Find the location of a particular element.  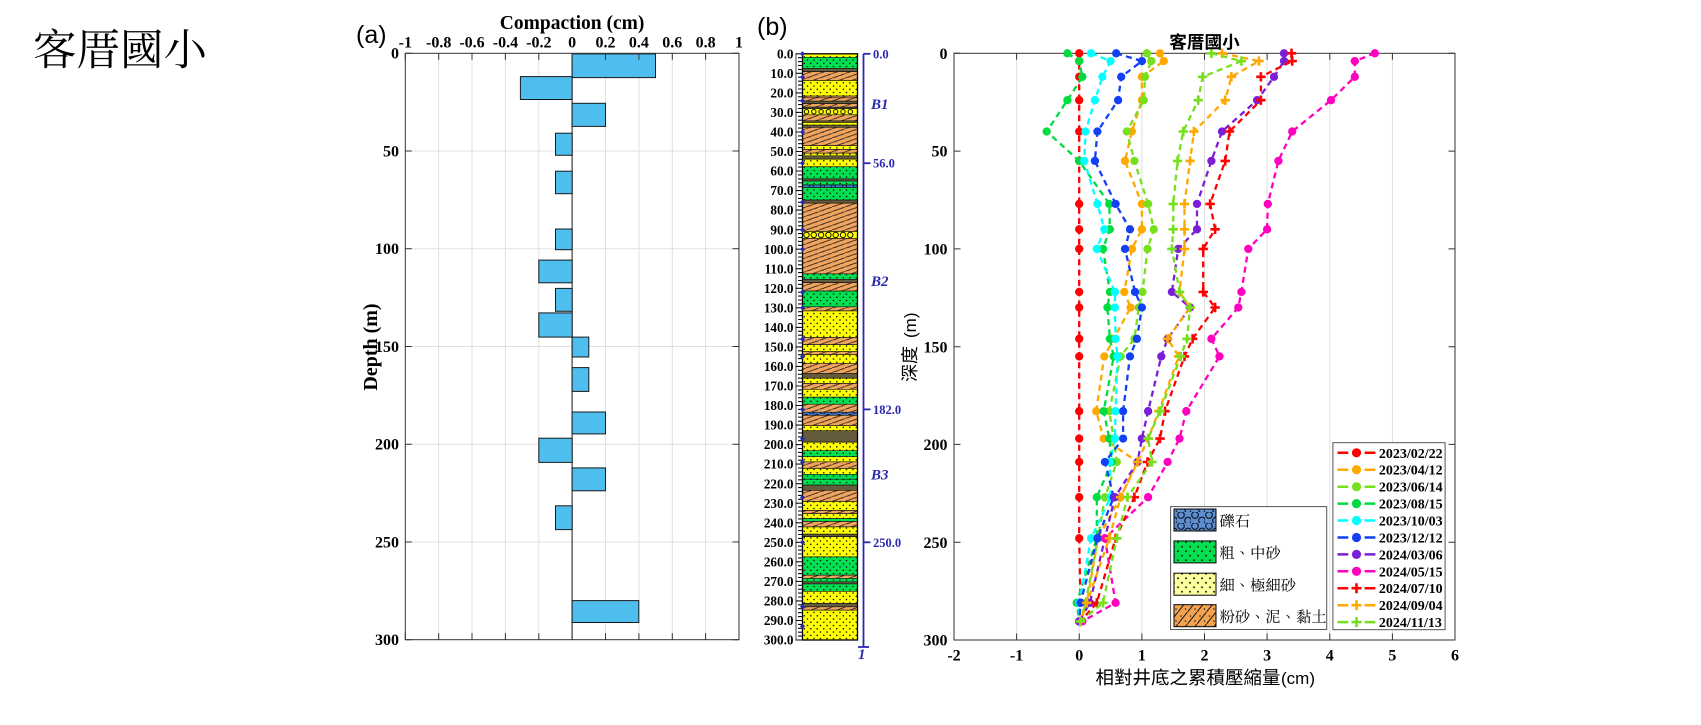

svg-text: 50.0 is located at coordinates (781, 151).